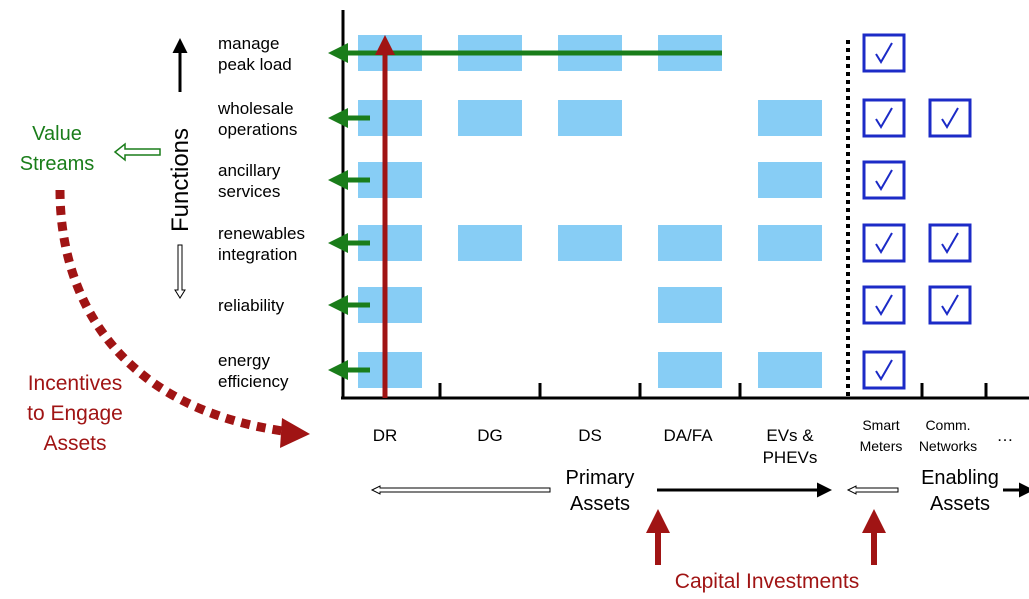 The image size is (1029, 599). What do you see at coordinates (57, 134) in the screenshot?
I see `value-streams: Value` at bounding box center [57, 134].